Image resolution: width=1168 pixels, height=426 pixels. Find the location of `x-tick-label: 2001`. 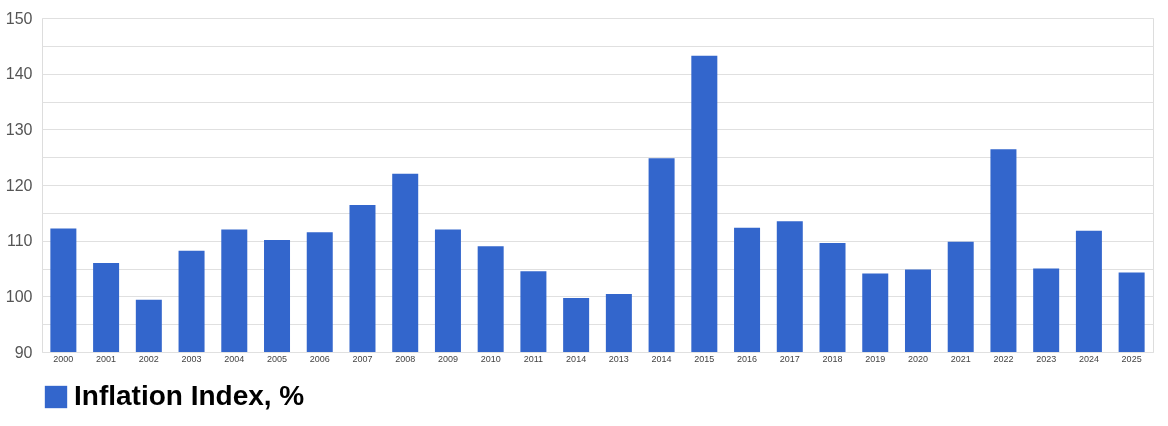

x-tick-label: 2001 is located at coordinates (106, 358).